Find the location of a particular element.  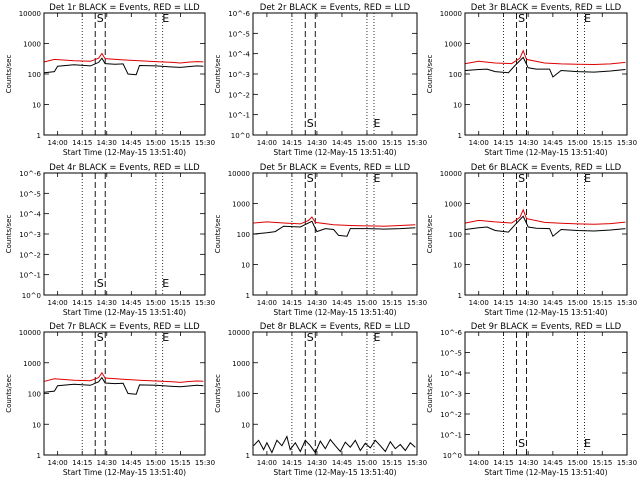

panel-title: Det 4r BLACK = Events, RED = LLD is located at coordinates (124, 168).